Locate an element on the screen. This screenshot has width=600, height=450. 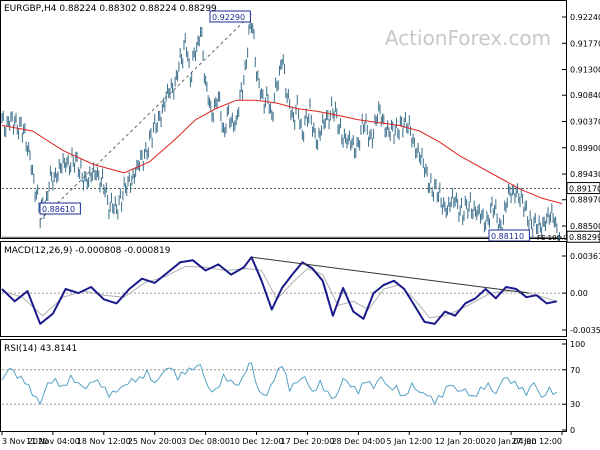
price-tick-label: 0.90840 is located at coordinates (585, 95).